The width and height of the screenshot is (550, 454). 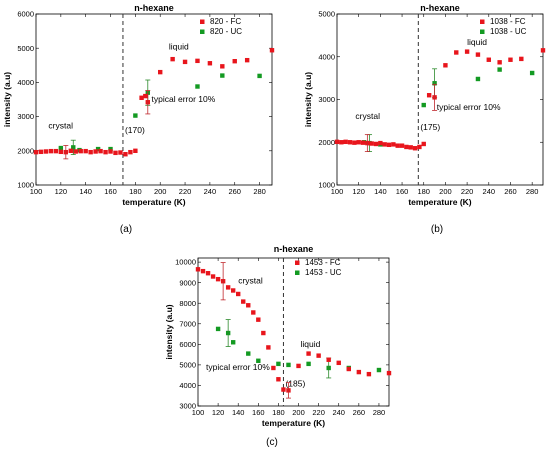 I want to click on series-820-fc, so click(x=154, y=104).